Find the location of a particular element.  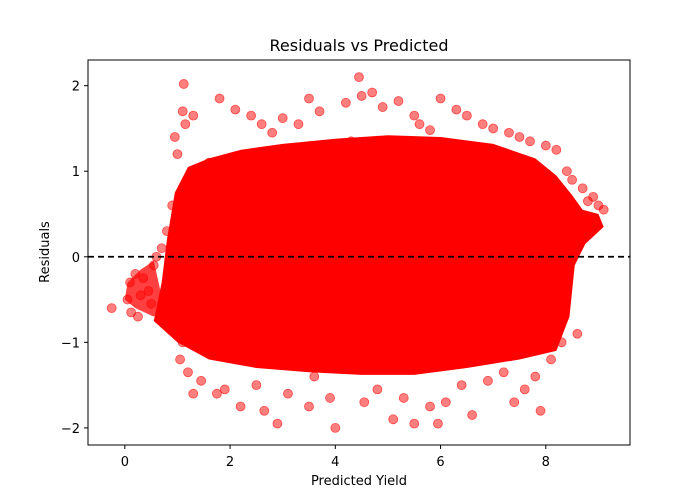

y-axis-ticks: −2 −1 0 1 2 is located at coordinates (74, 258).